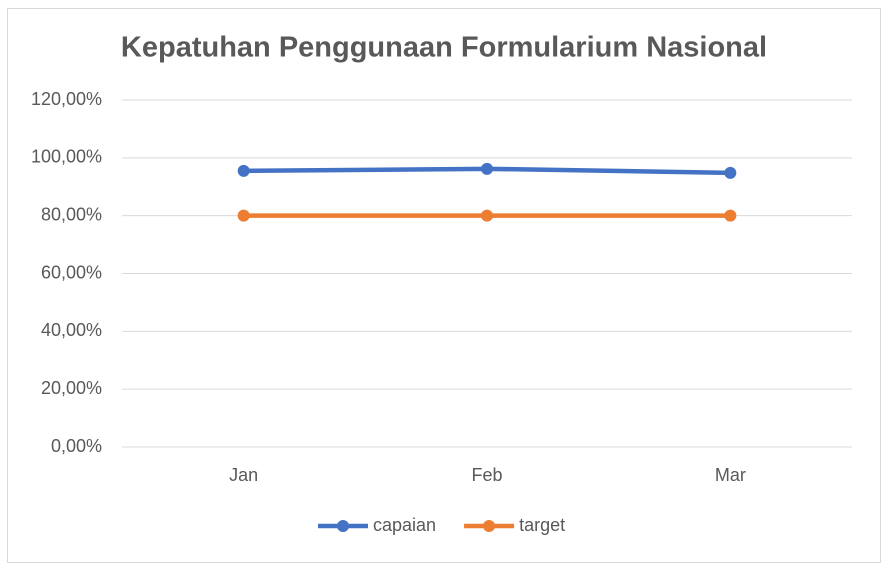 The height and width of the screenshot is (578, 888). Describe the element at coordinates (71, 214) in the screenshot. I see `y-tick-label: 80,00%` at that location.